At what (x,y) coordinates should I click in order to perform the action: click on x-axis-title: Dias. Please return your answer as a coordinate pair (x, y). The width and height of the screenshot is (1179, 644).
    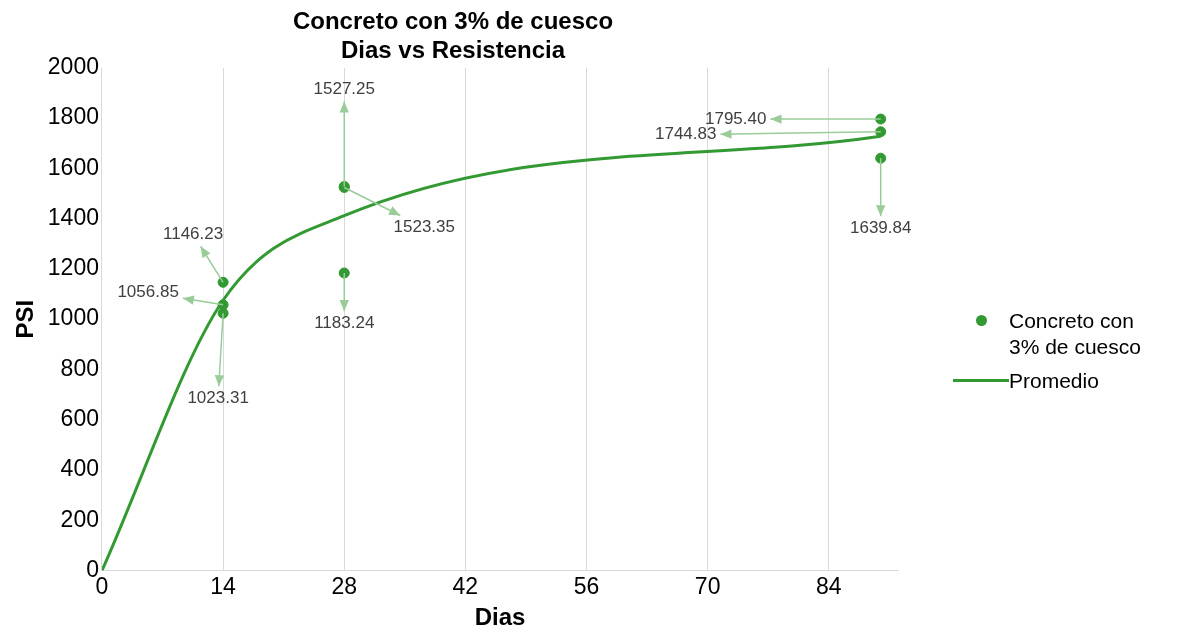
    Looking at the image, I should click on (500, 617).